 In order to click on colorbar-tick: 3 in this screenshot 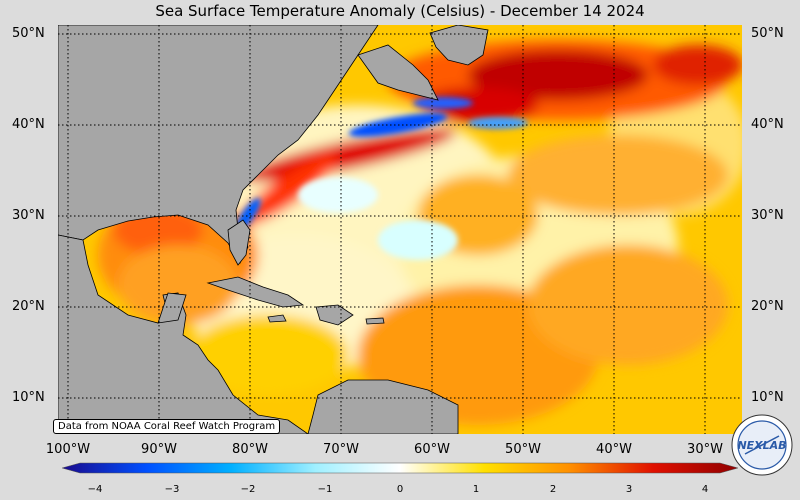, I will do `click(629, 489)`.